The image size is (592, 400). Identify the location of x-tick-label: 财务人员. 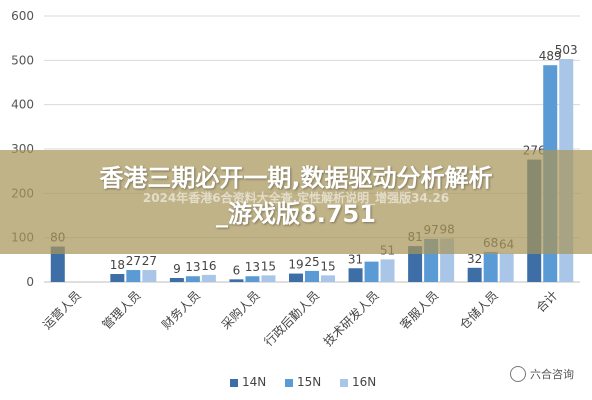
(180, 310).